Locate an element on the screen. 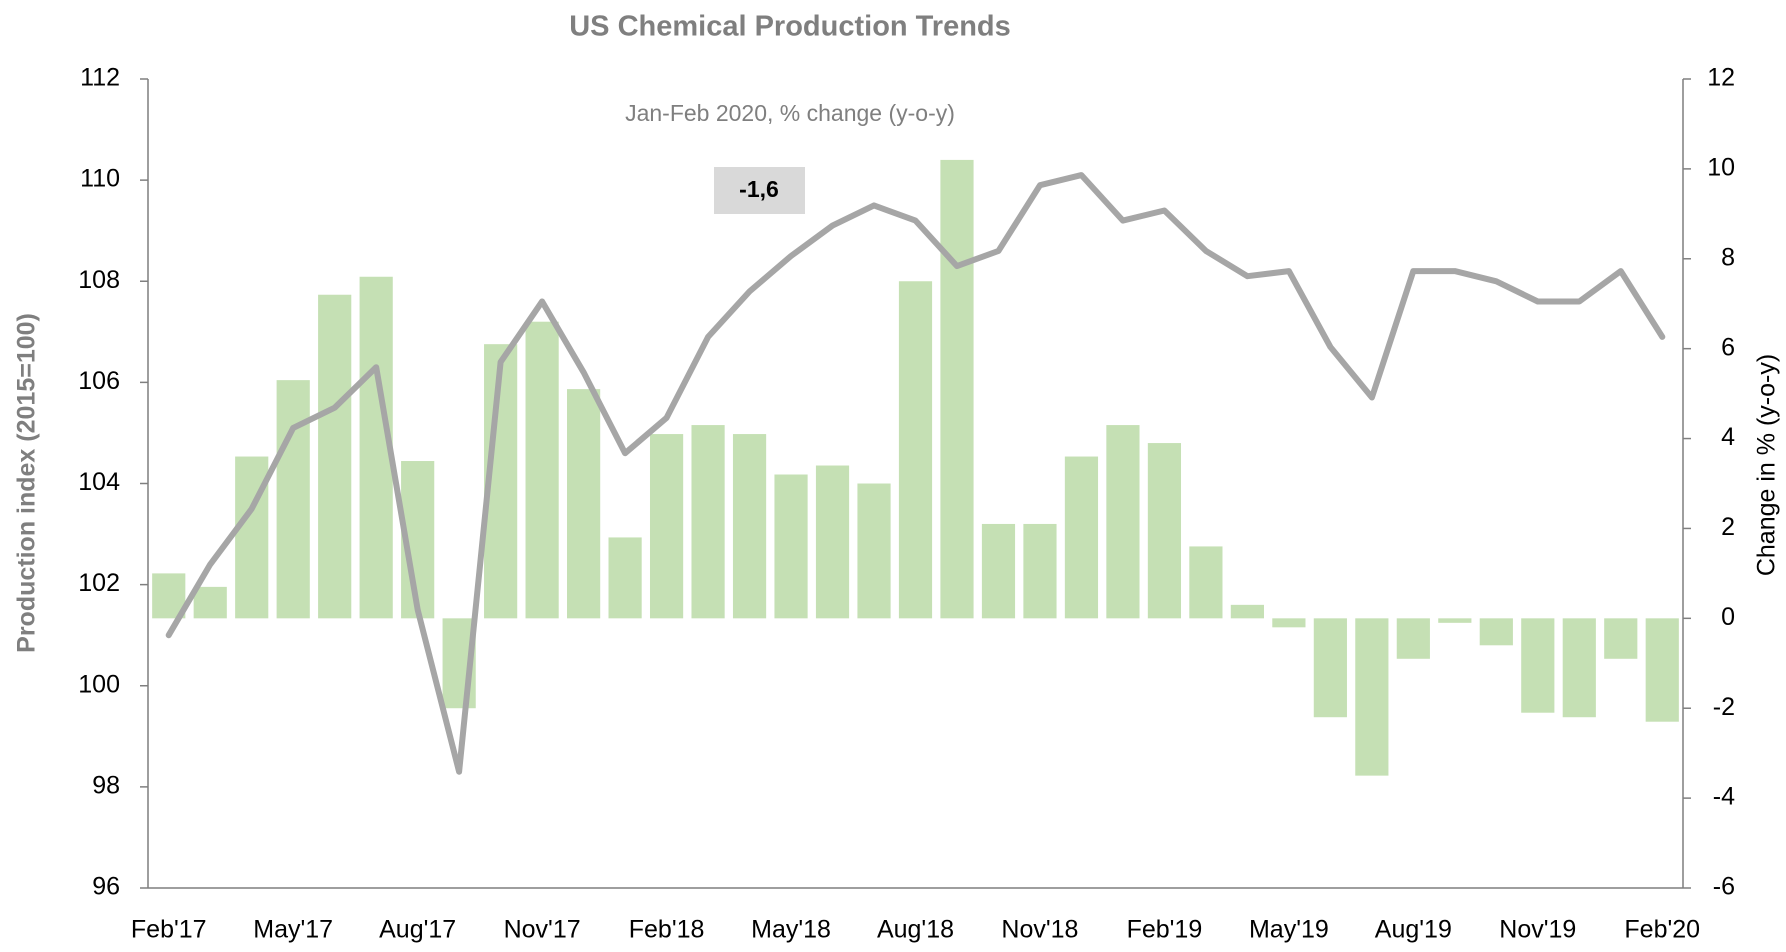  x-tick-label: May'19 is located at coordinates (1289, 930).